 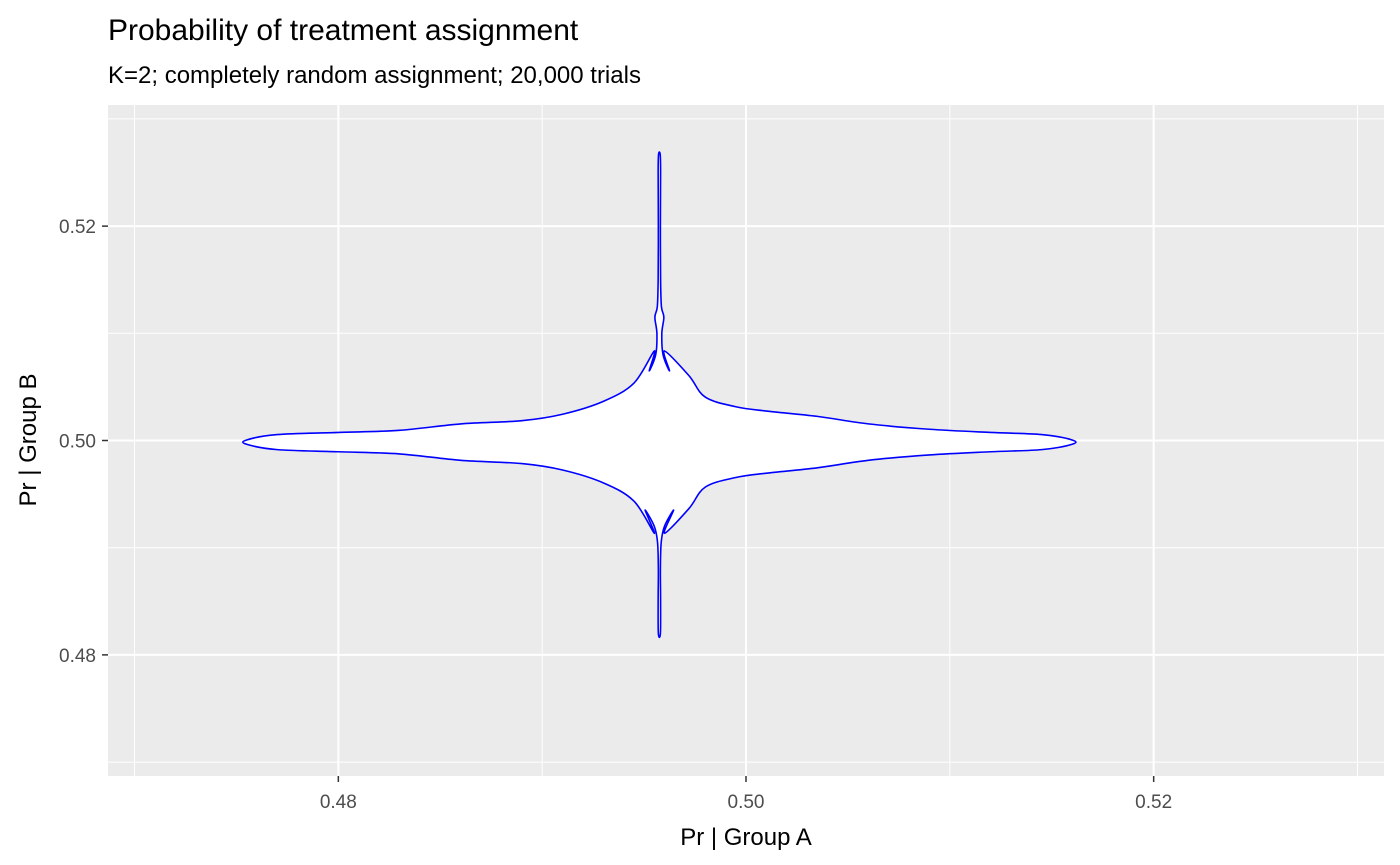 I want to click on y-tick-label: 0.52, so click(x=77, y=227).